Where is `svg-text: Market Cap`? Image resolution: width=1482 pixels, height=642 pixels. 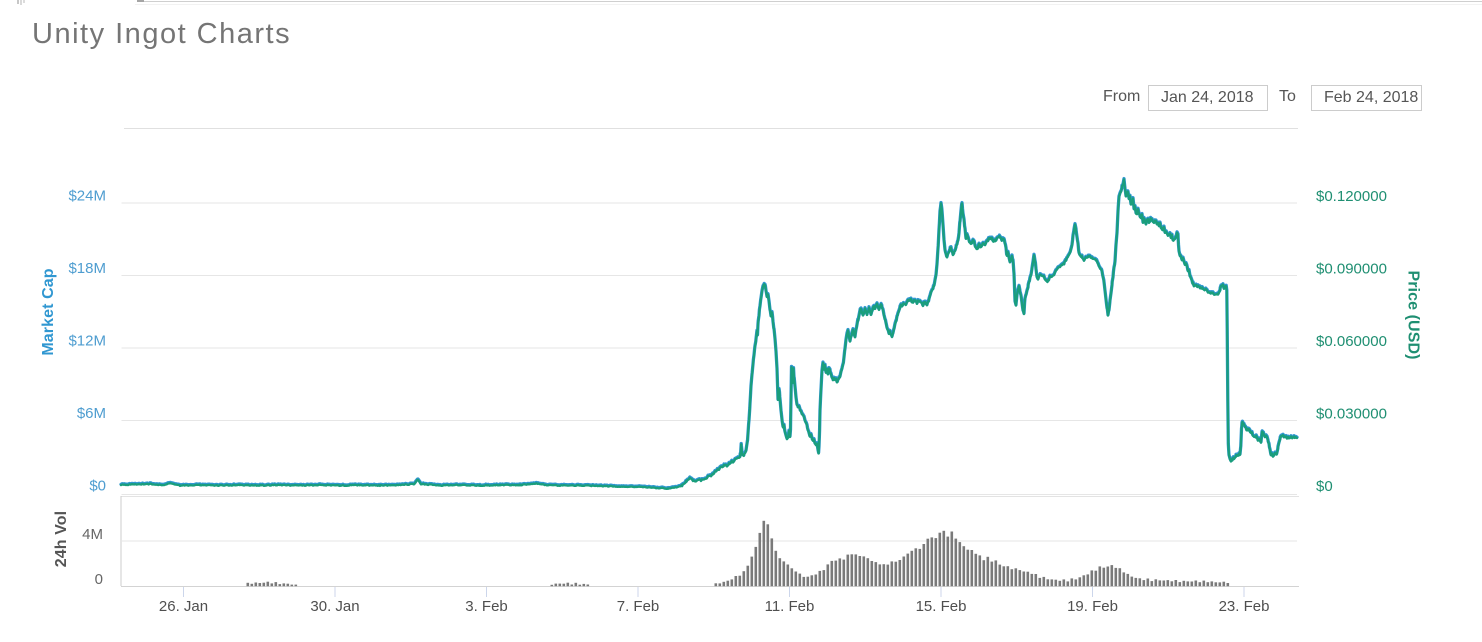
svg-text: Market Cap is located at coordinates (48, 311).